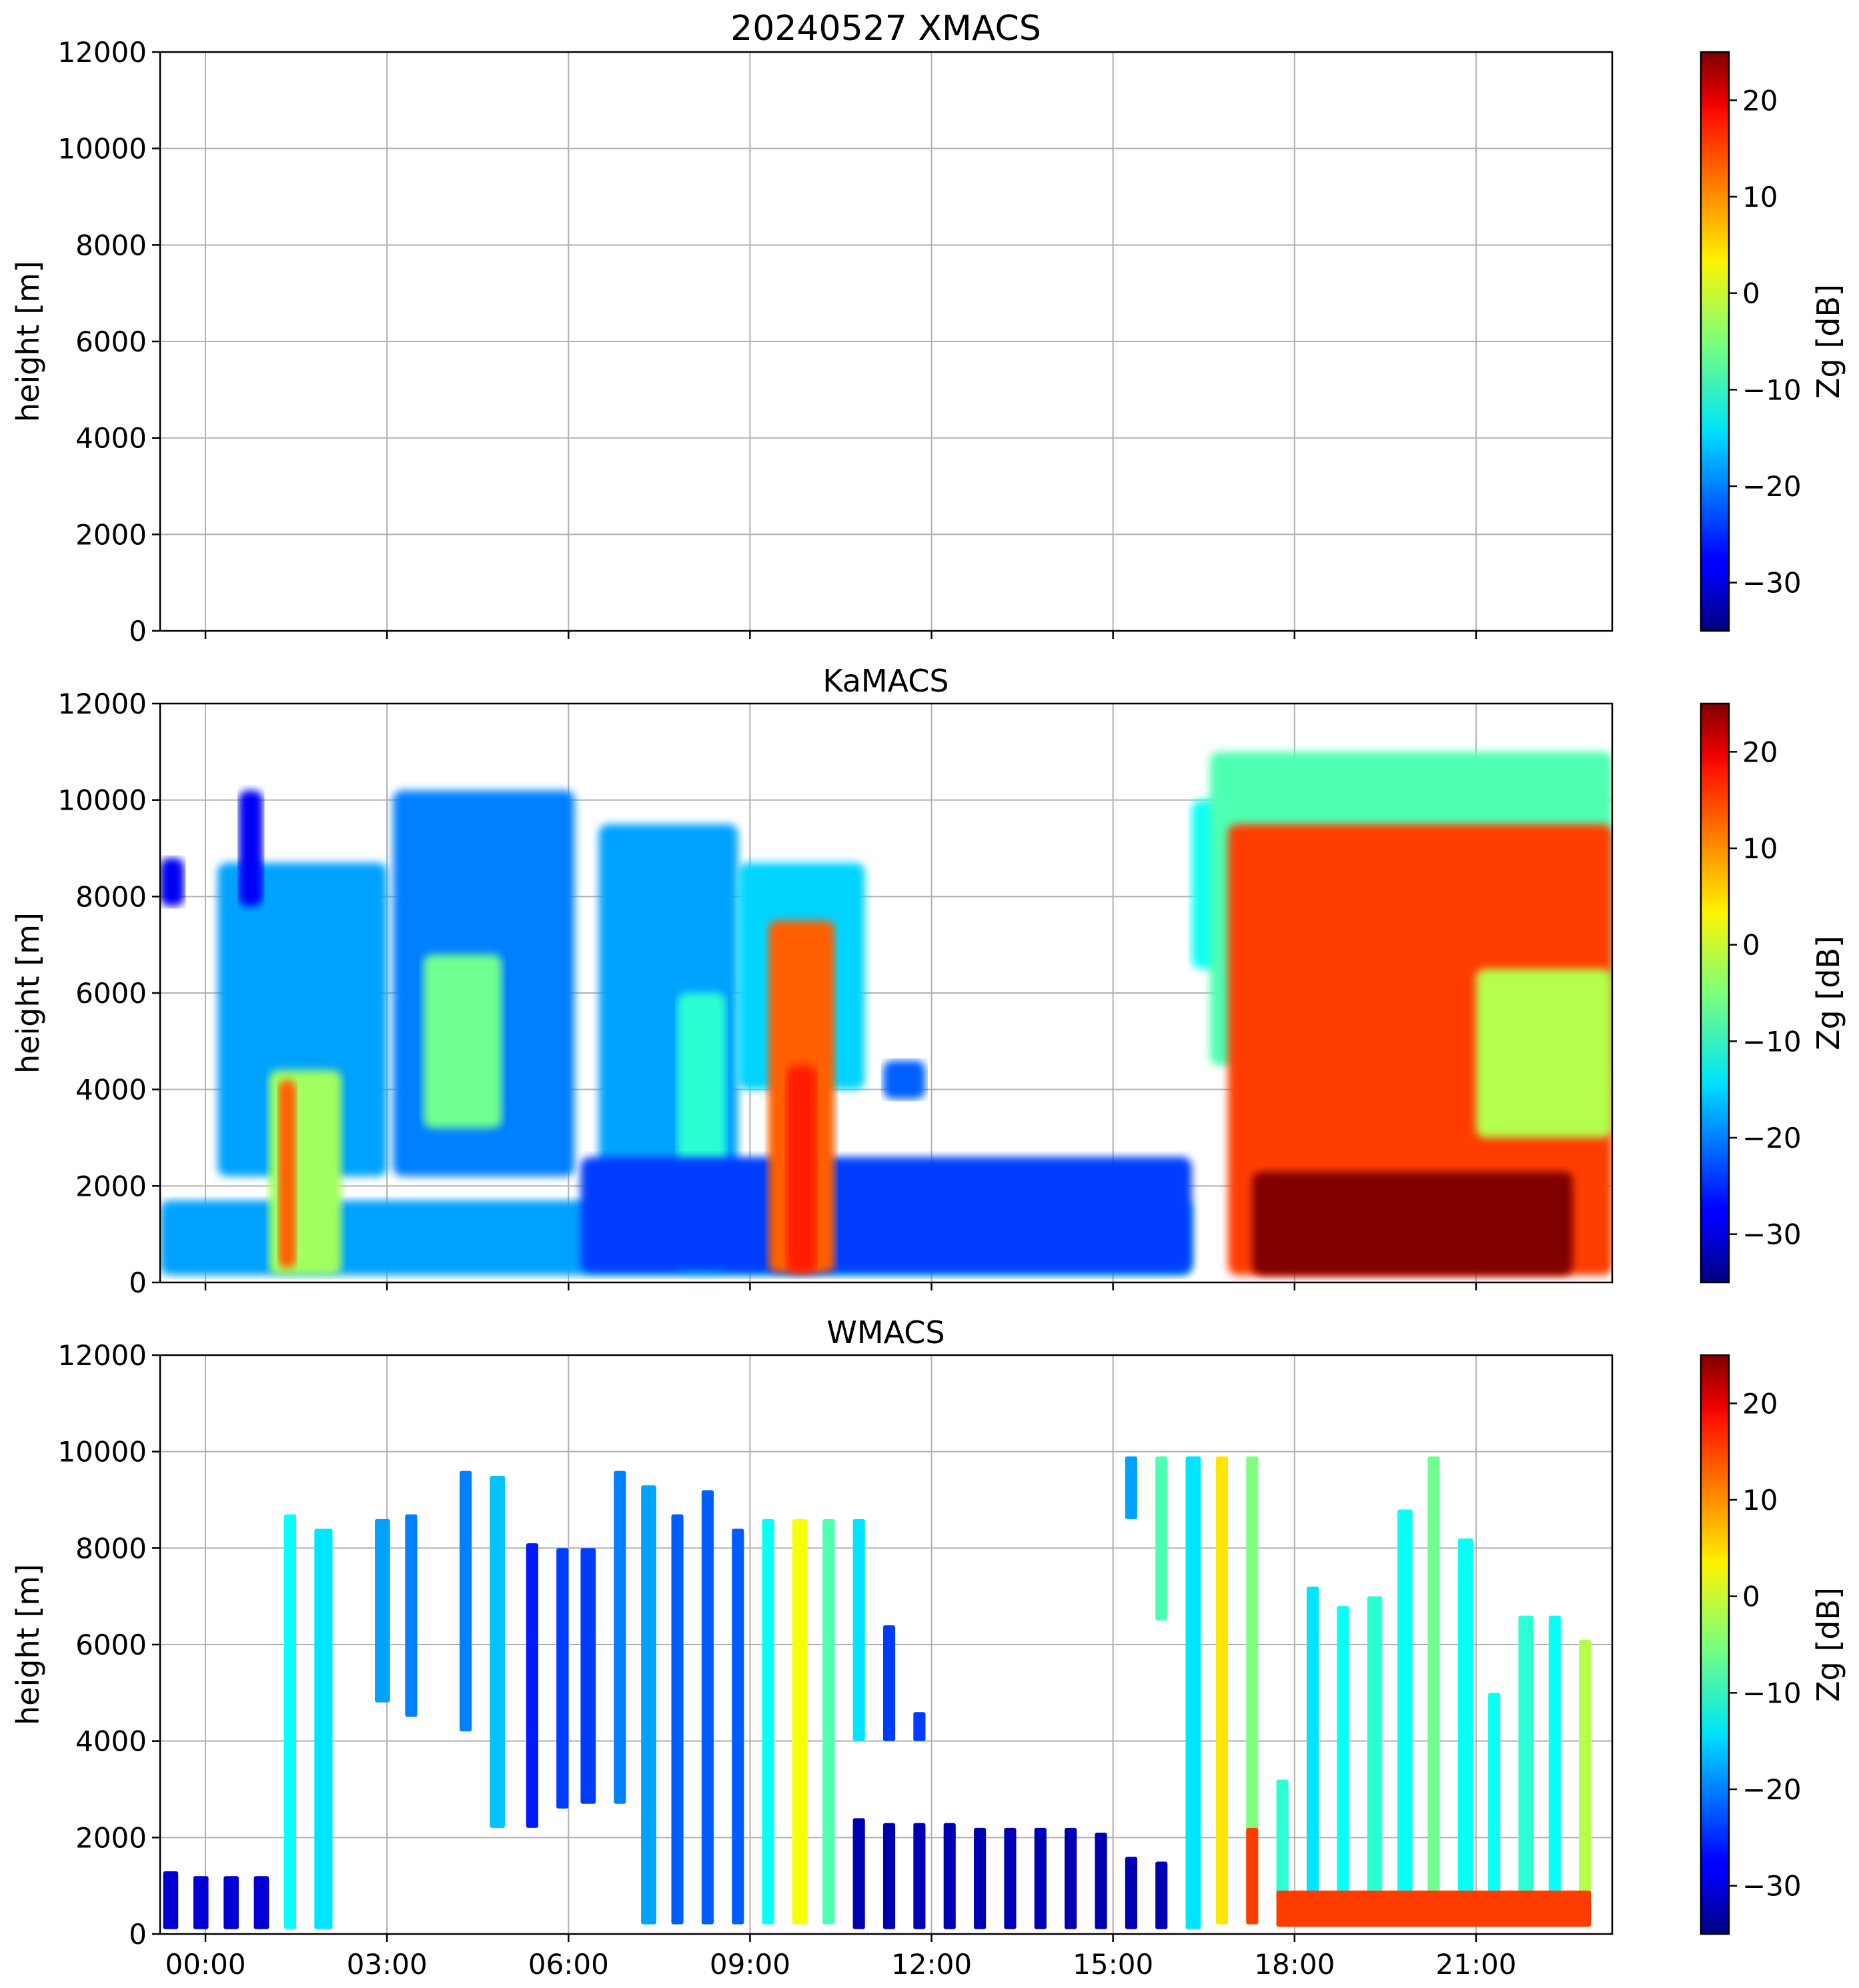 This screenshot has height=1988, width=1859. I want to click on x-tick-label: 18:00, so click(1294, 1964).